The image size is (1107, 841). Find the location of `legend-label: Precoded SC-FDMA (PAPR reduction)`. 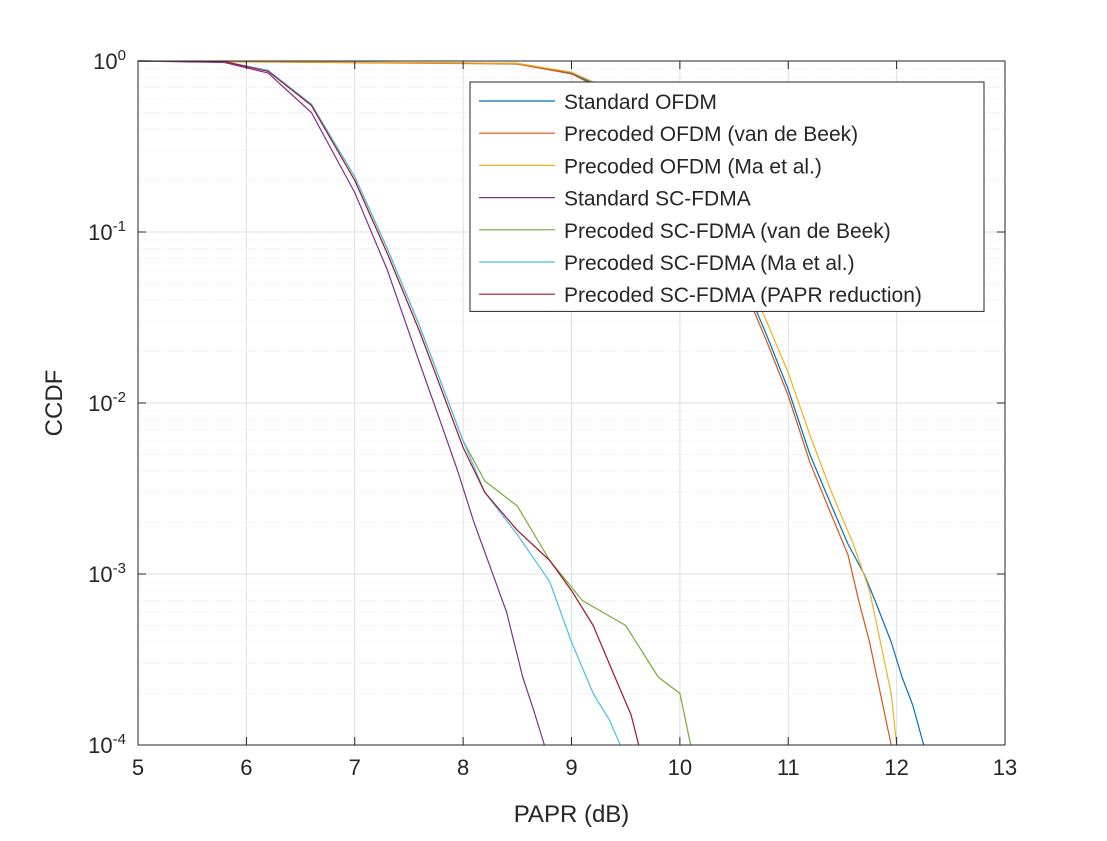

legend-label: Precoded SC-FDMA (PAPR reduction) is located at coordinates (743, 295).